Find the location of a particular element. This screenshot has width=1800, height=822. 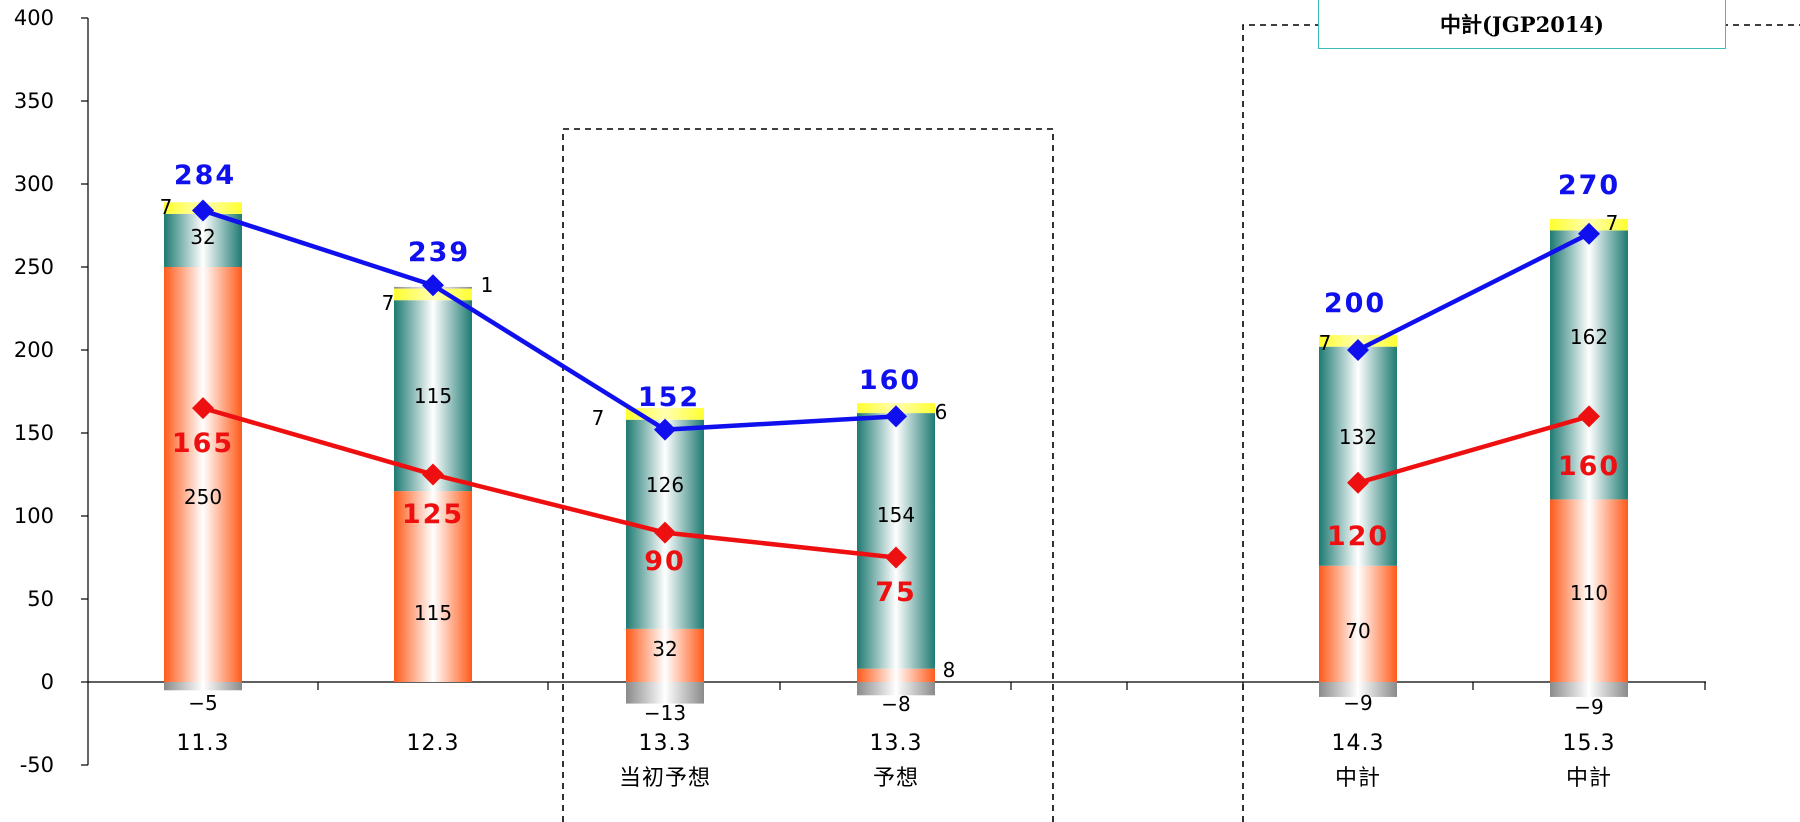

segment-value-label: 1 is located at coordinates (487, 285).